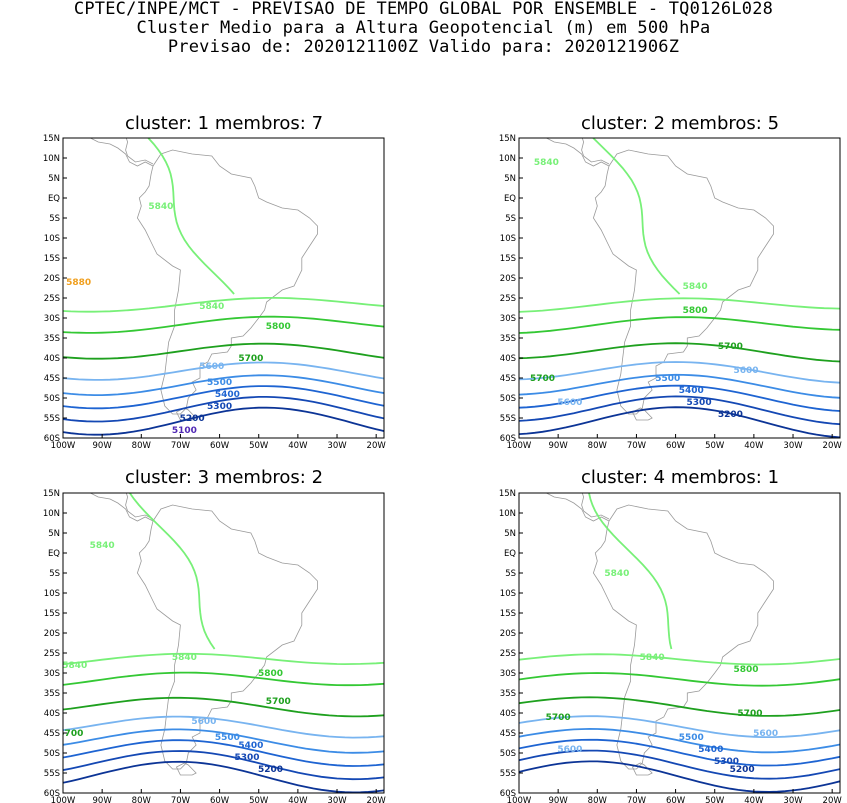 This screenshot has width=847, height=803. Describe the element at coordinates (223, 288) in the screenshot. I see `map-frame` at that location.